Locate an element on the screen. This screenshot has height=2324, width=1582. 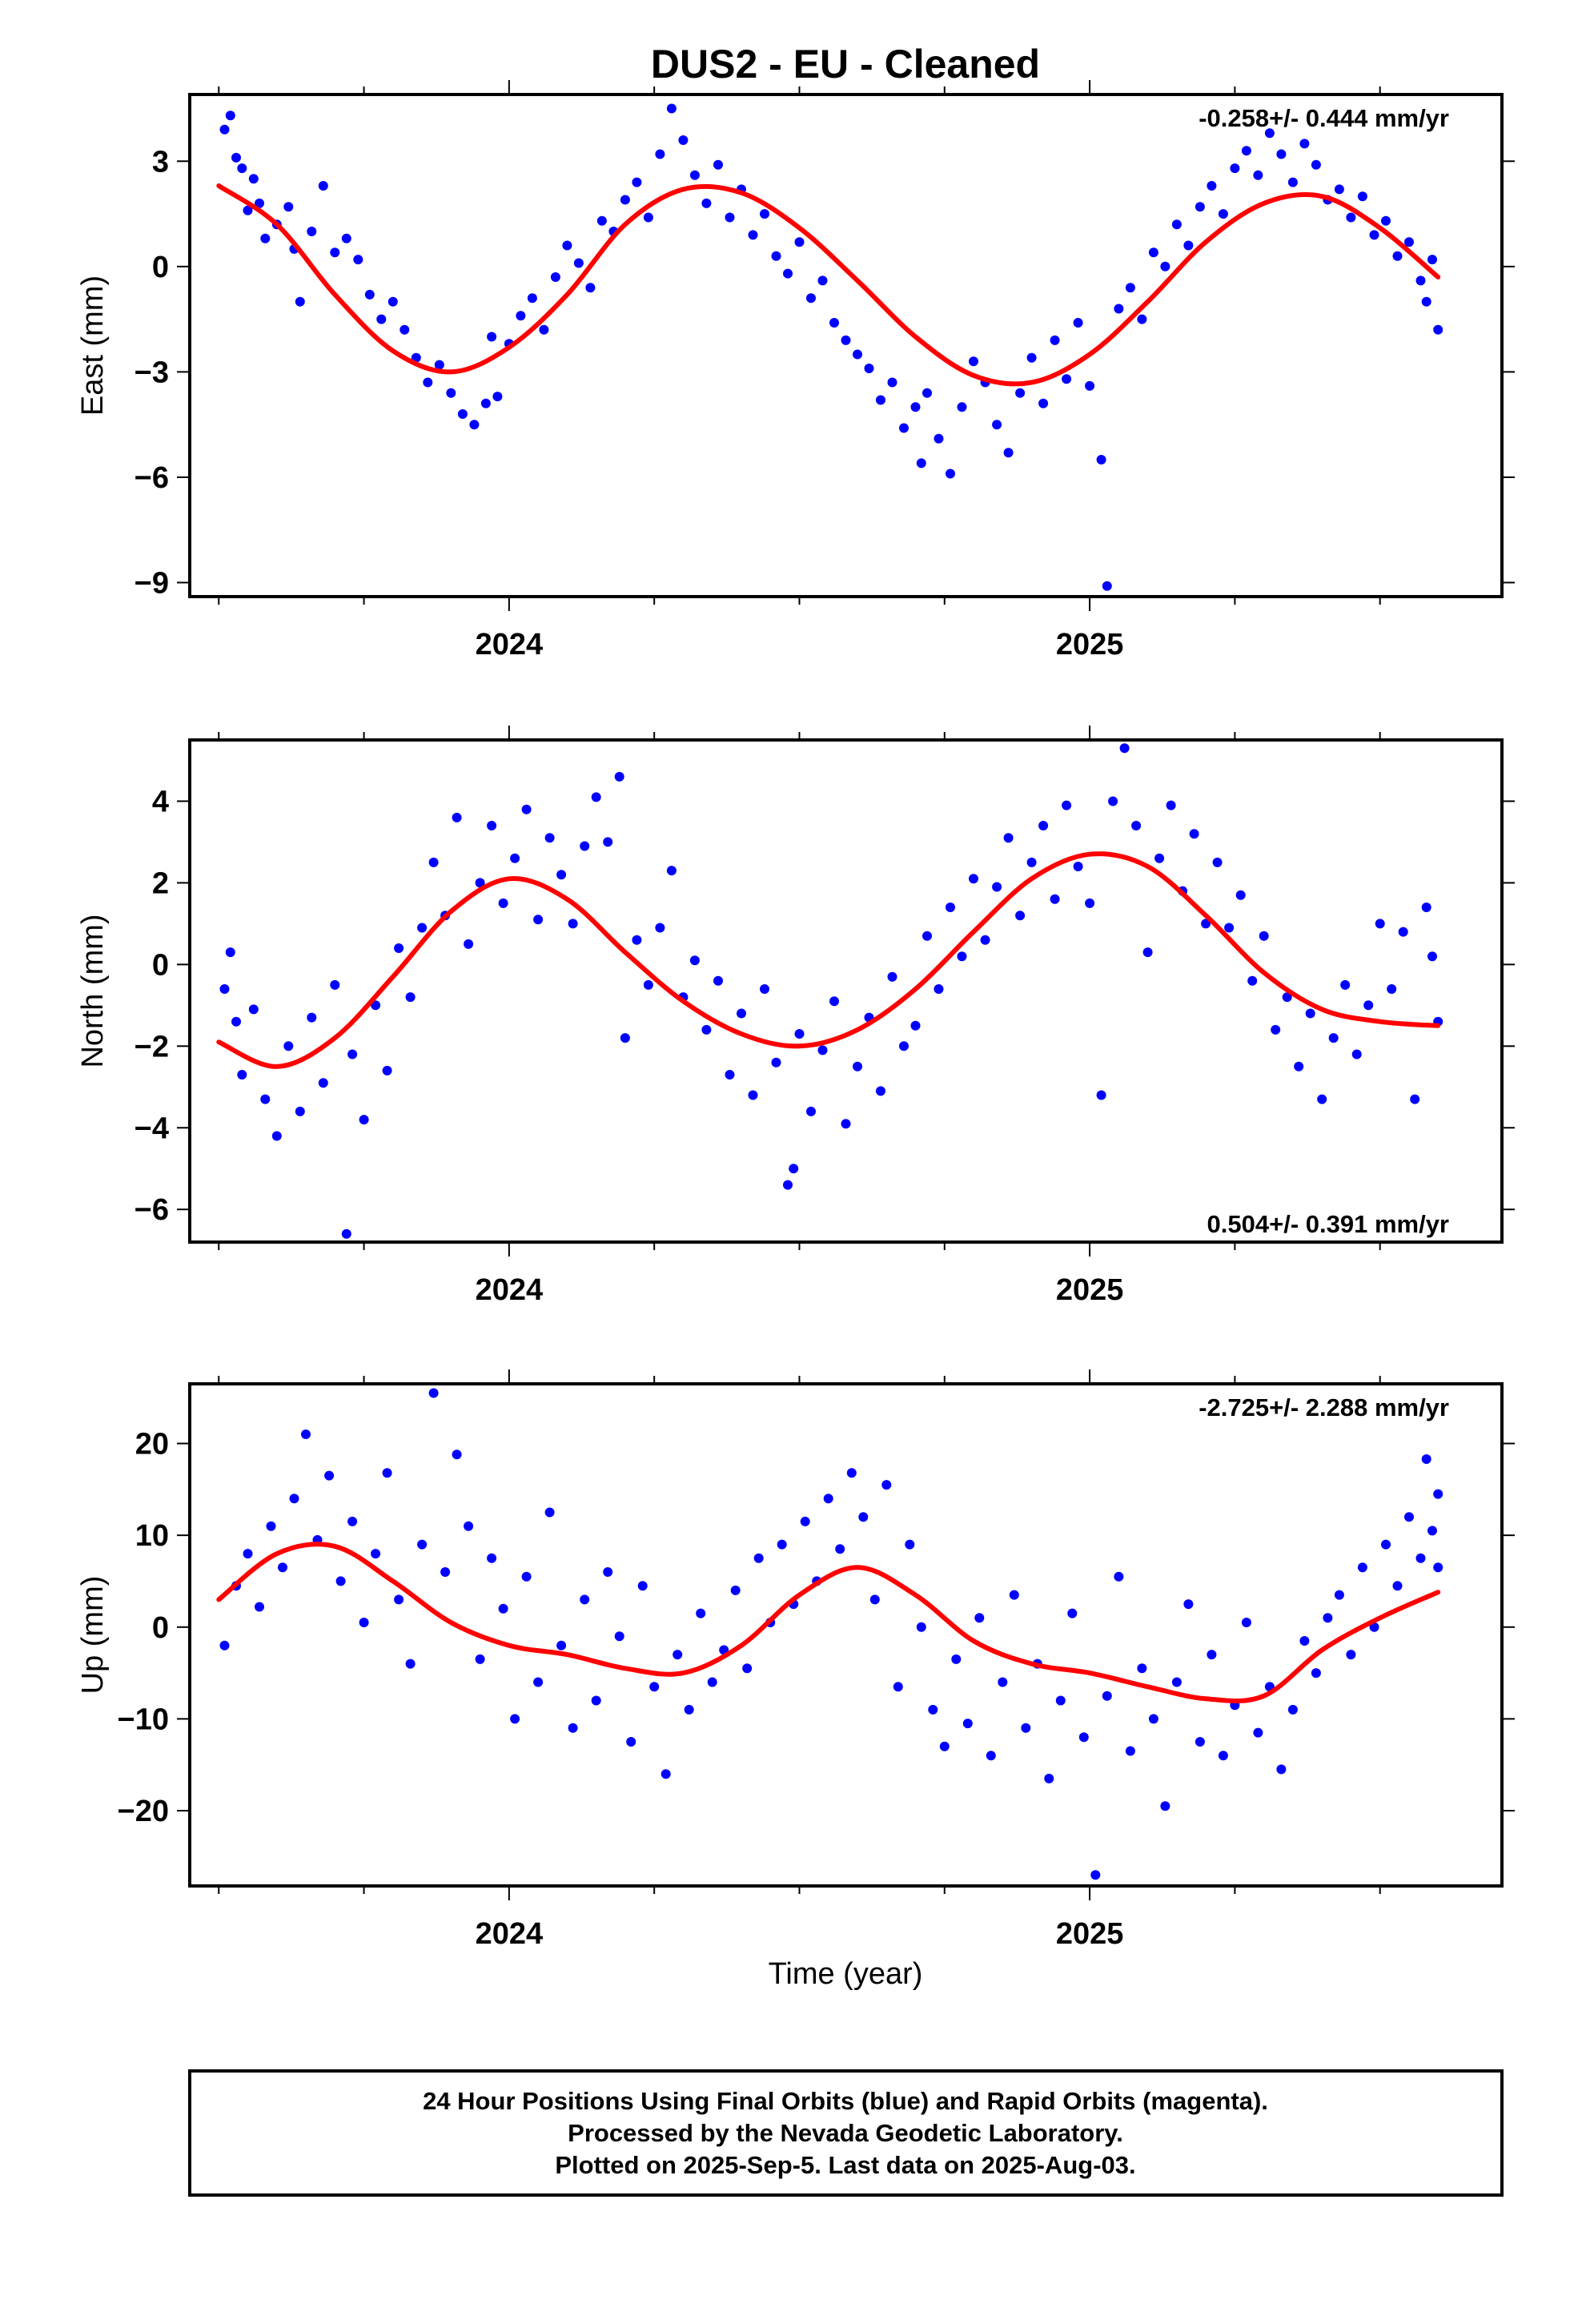
y-tick-label: 0 is located at coordinates (161, 965).